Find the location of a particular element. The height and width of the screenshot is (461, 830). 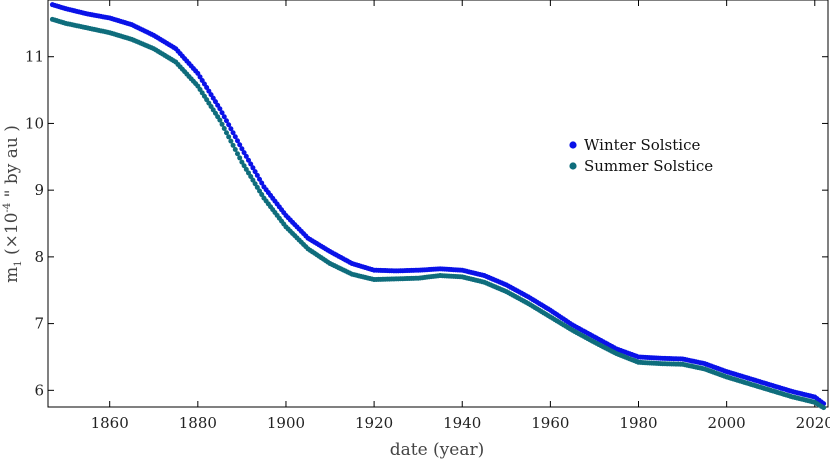

x-tick-label: 1900 is located at coordinates (286, 423).